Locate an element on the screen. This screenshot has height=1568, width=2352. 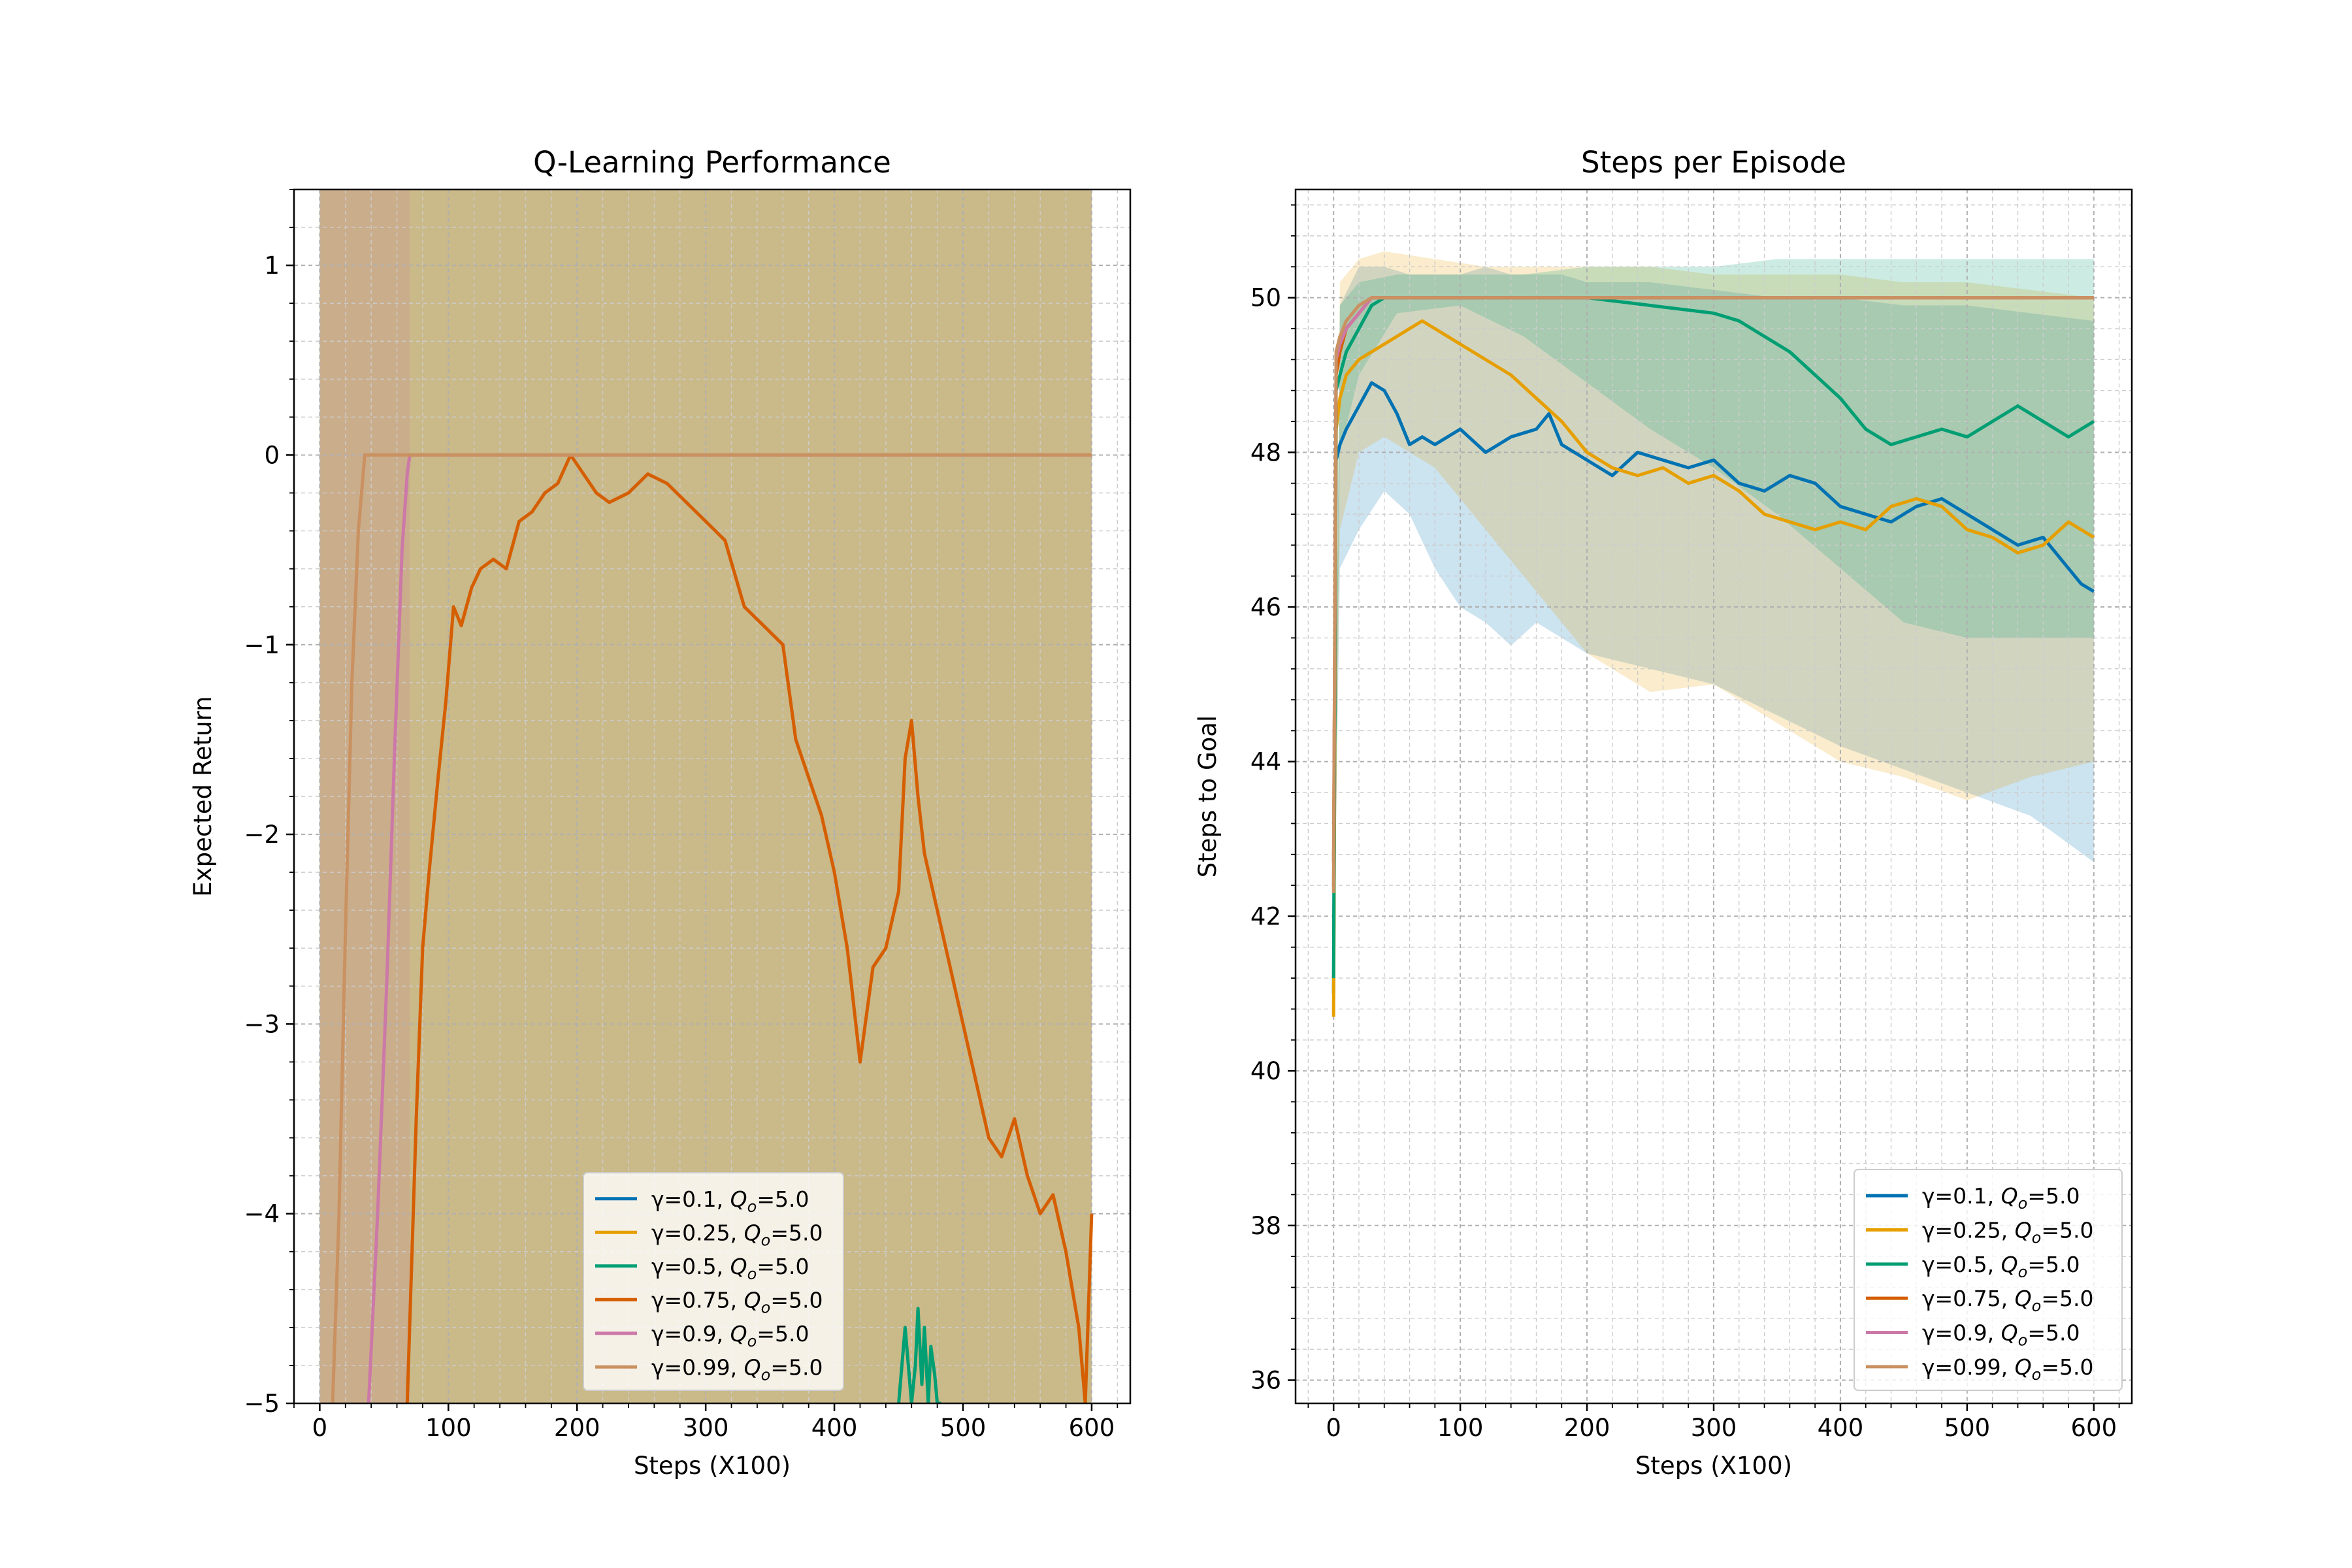
right-y-tick-label: 38 is located at coordinates (1265, 1226).